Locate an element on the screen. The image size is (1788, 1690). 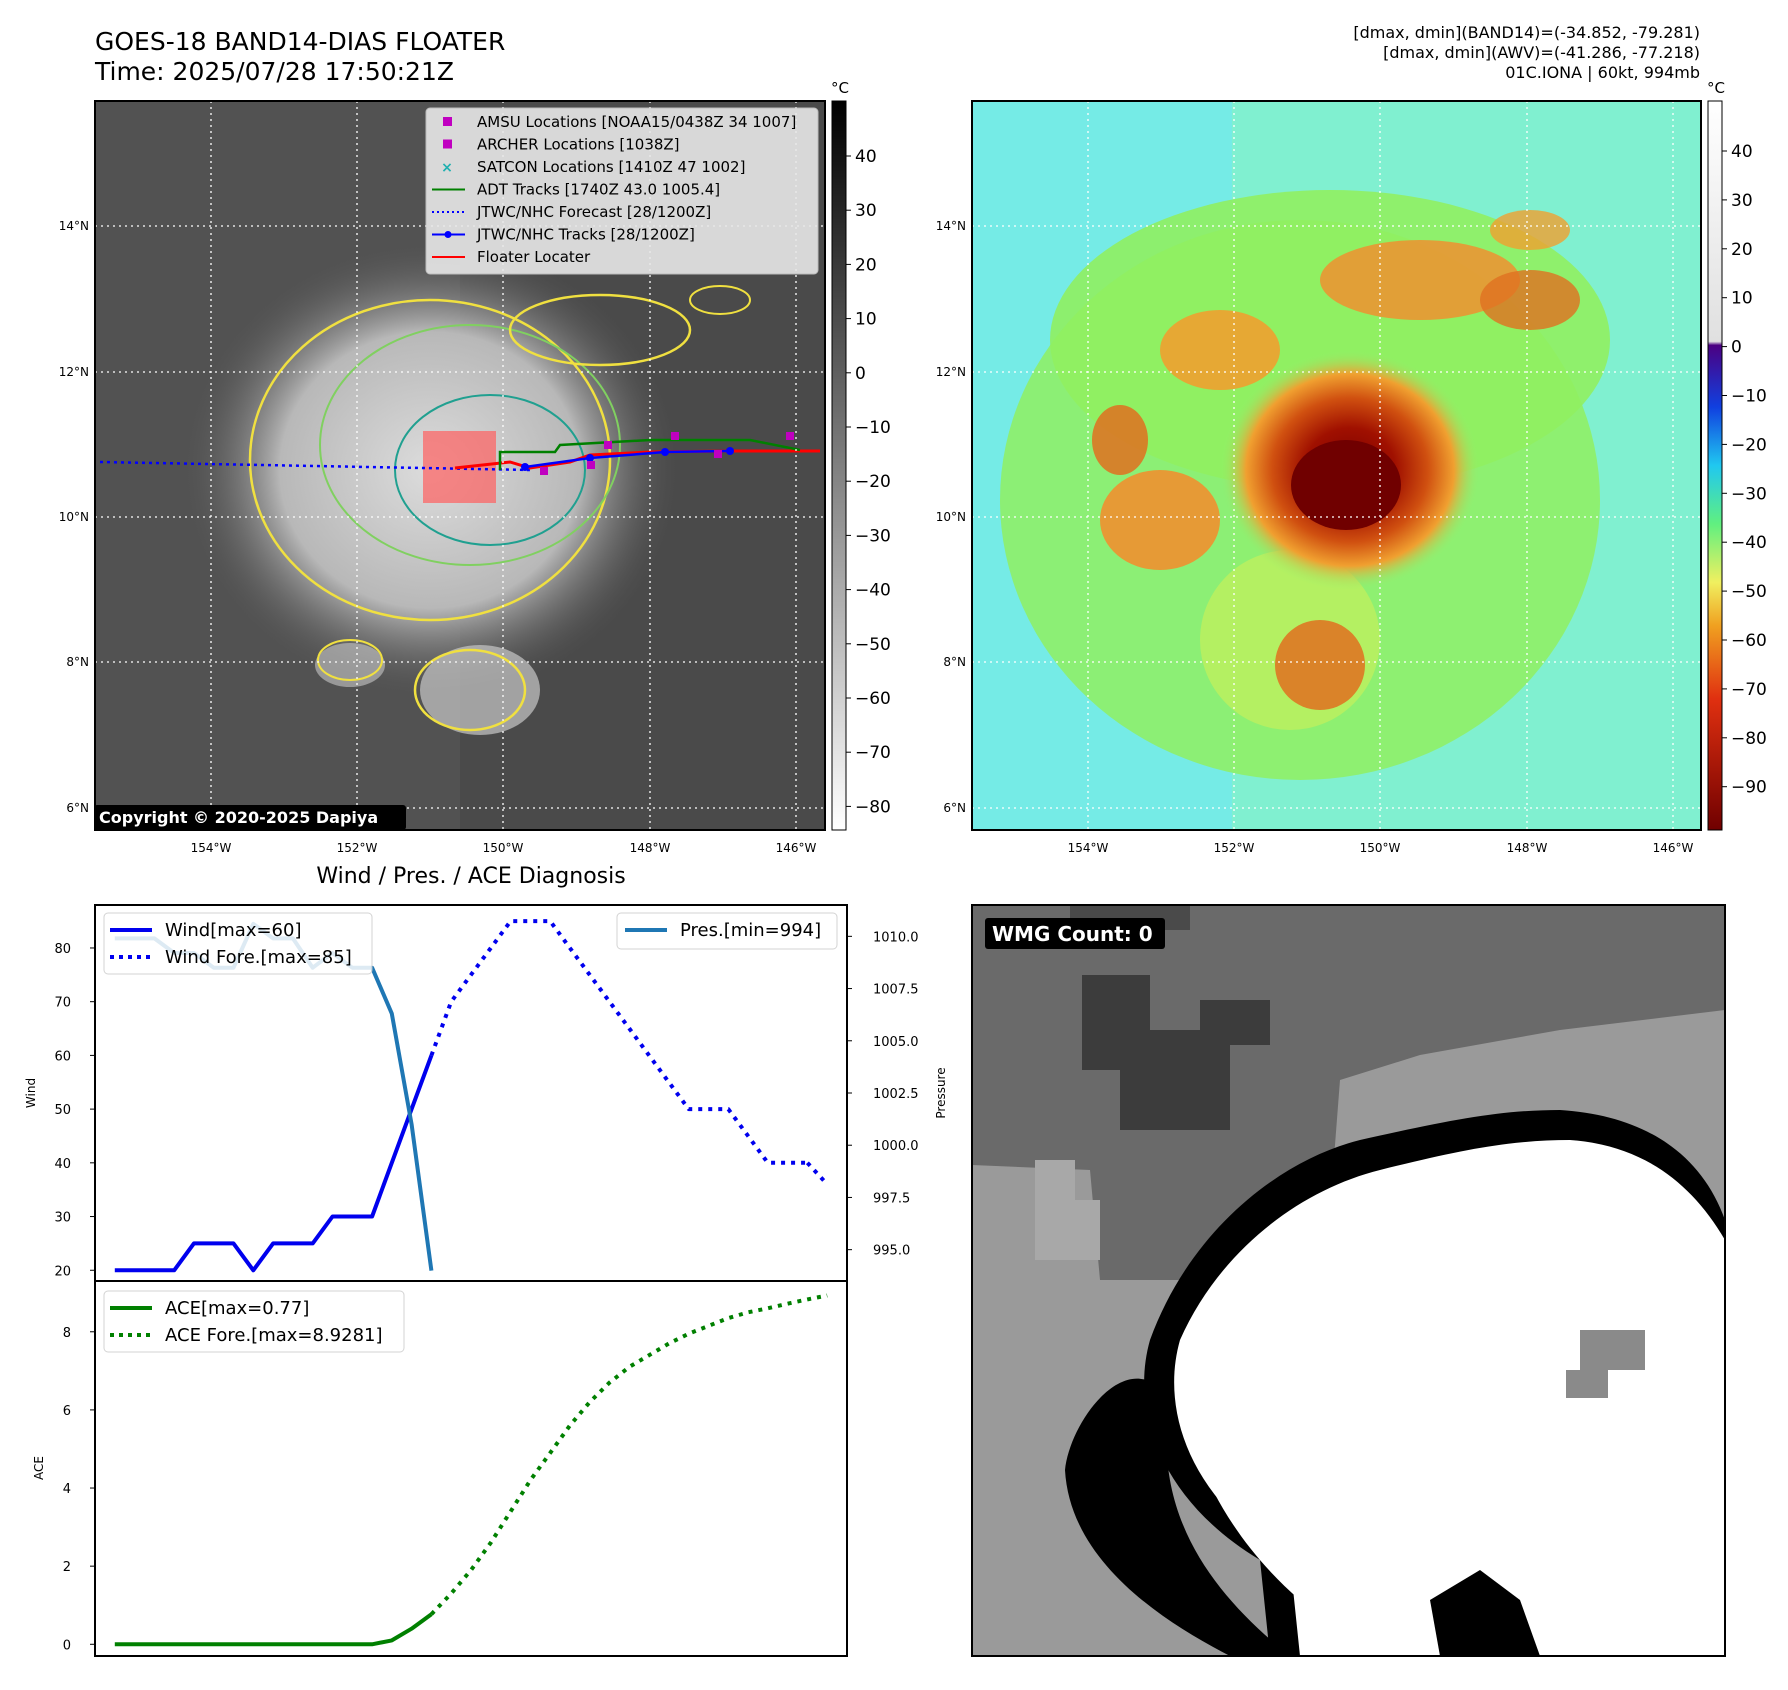
awv-cb-label-3: 10 is located at coordinates (1742, 299).